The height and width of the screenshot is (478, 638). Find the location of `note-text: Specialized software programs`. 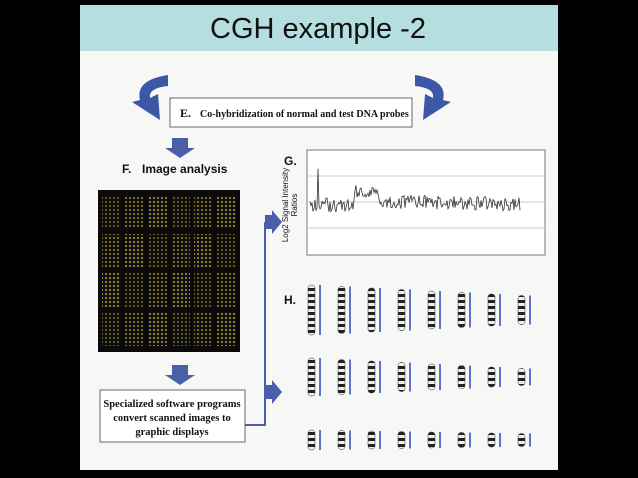

note-text: Specialized software programs is located at coordinates (171, 404).